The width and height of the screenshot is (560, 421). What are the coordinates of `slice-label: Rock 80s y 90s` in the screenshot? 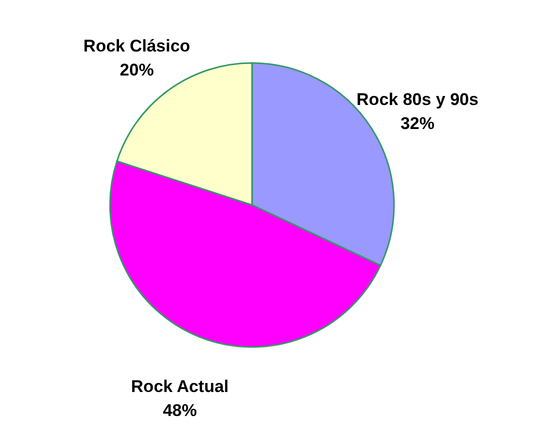 It's located at (417, 99).